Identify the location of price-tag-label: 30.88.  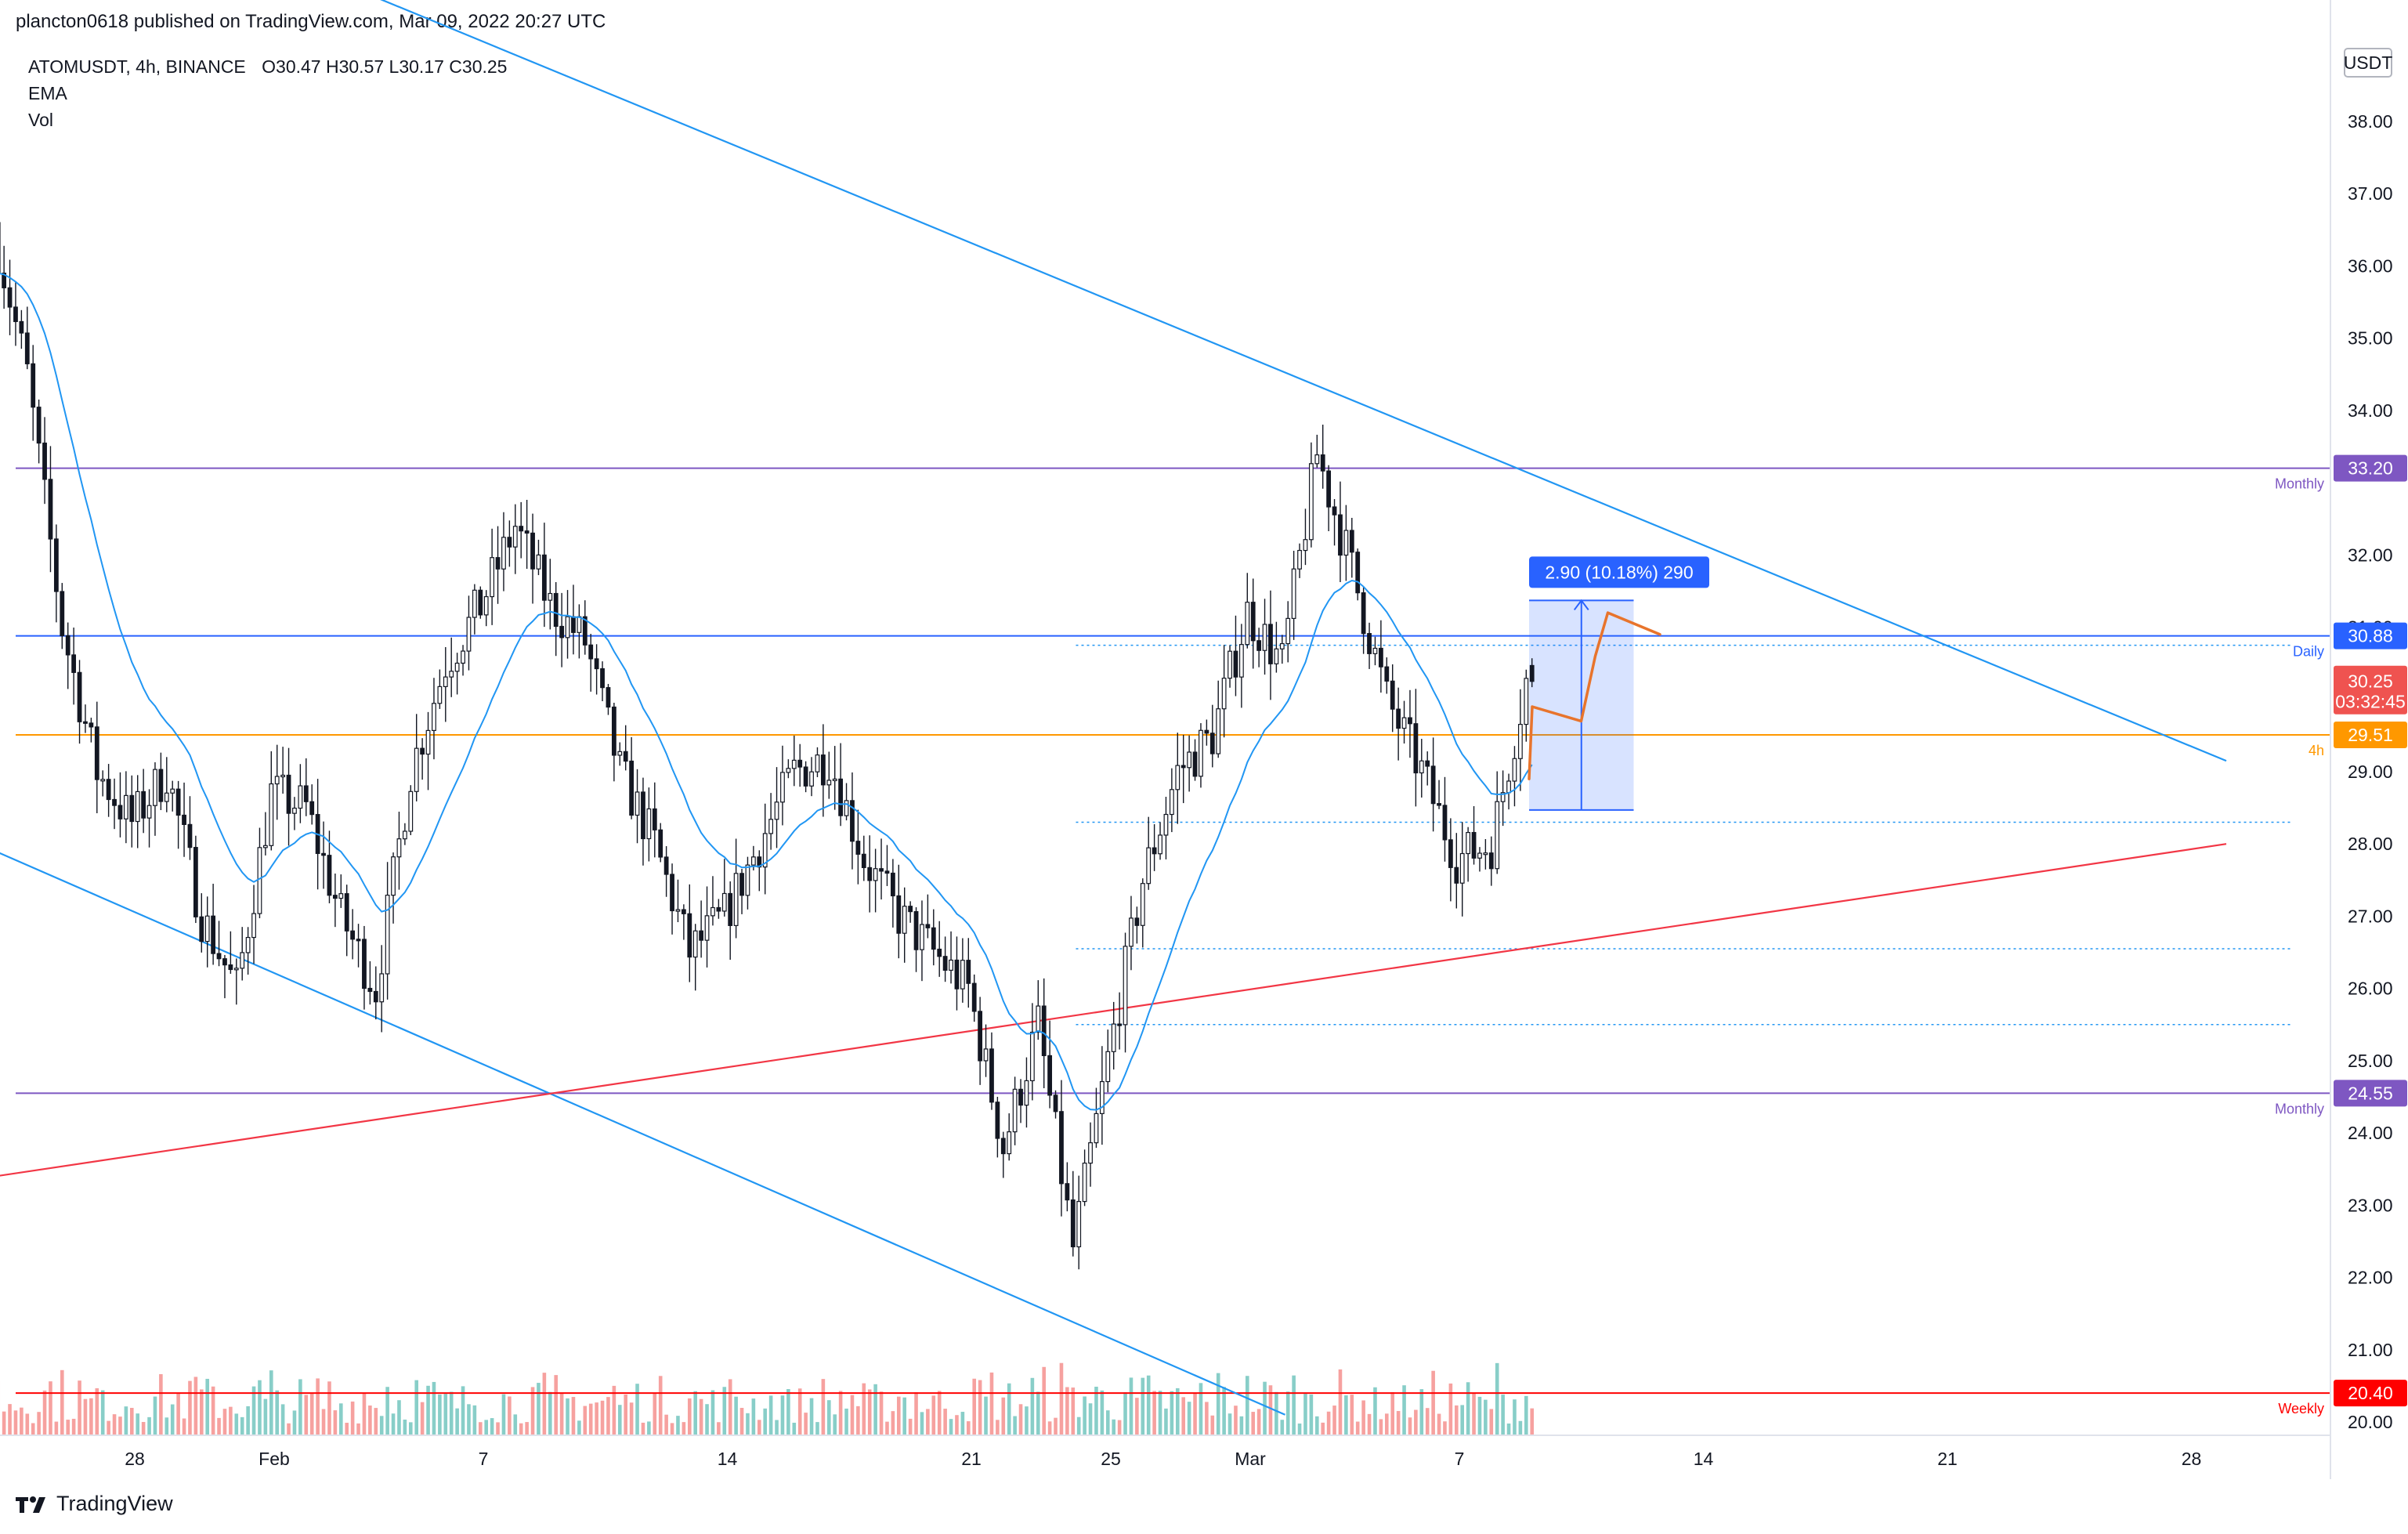
(2370, 636).